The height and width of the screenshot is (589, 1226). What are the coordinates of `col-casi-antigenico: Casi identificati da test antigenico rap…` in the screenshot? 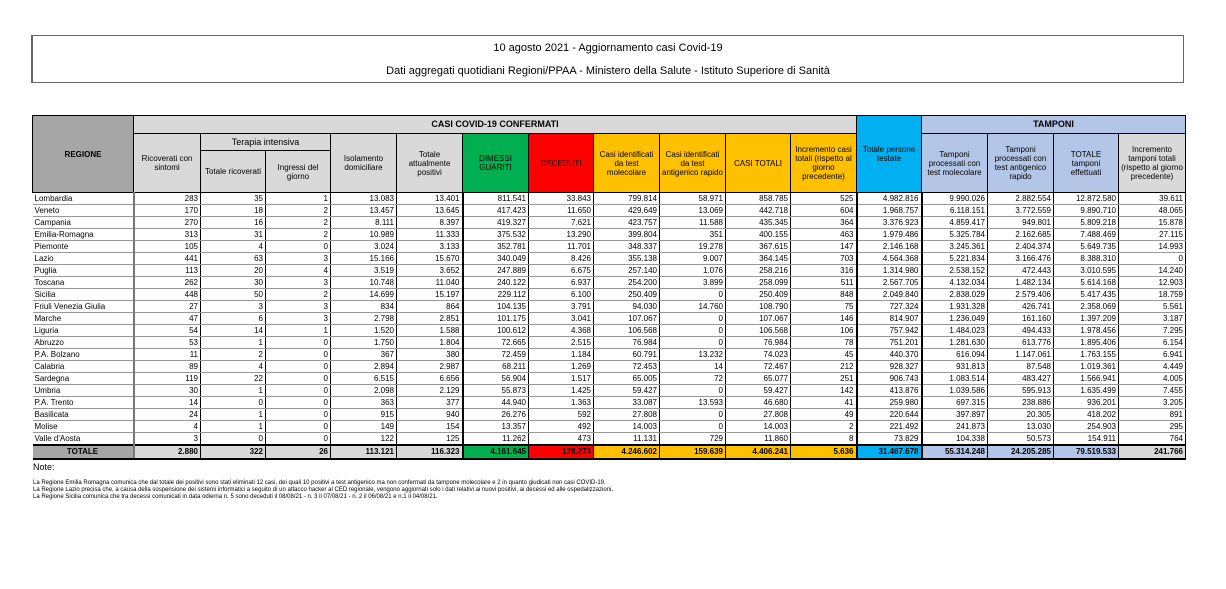 It's located at (692, 163).